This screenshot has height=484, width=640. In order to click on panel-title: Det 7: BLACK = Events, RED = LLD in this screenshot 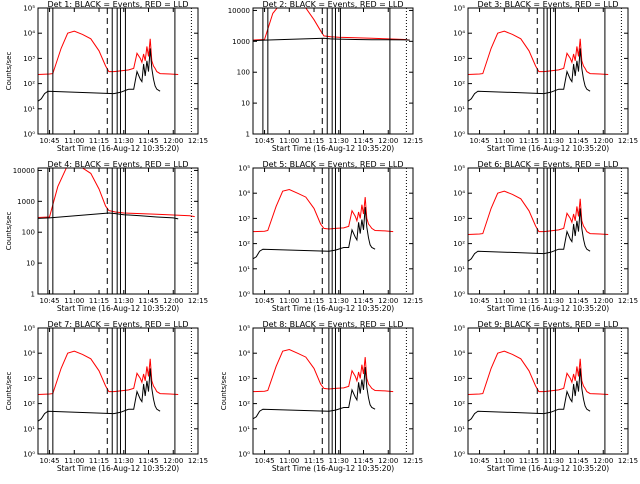, I will do `click(118, 324)`.